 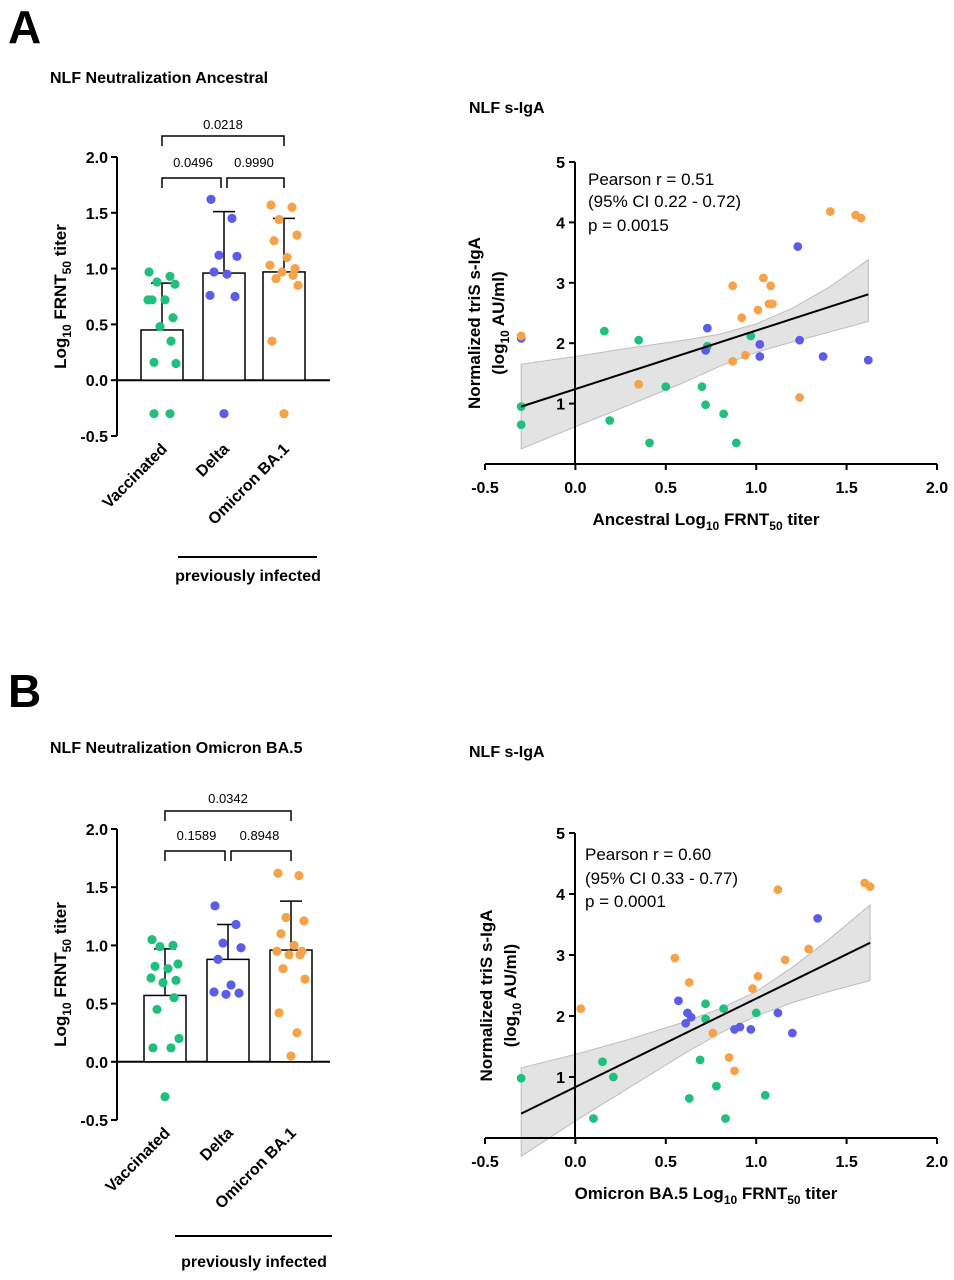 What do you see at coordinates (695, 1030) in the screenshot?
I see `b-scatter-ci-band` at bounding box center [695, 1030].